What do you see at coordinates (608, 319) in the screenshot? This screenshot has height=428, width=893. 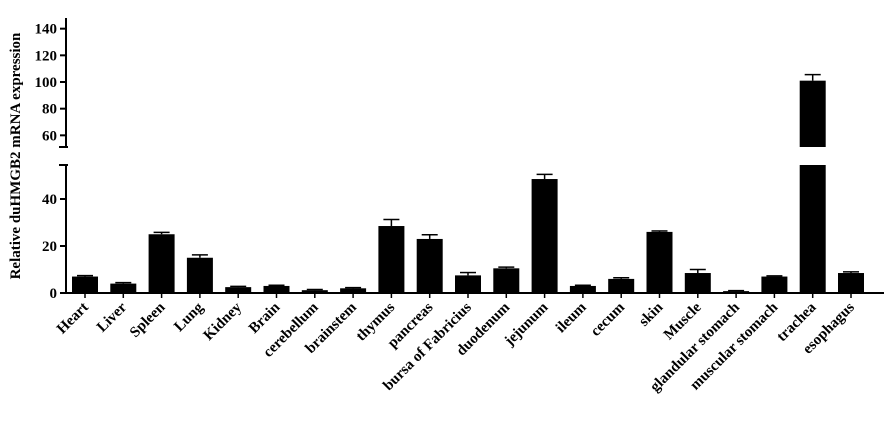 I see `x-category-label: cecum` at bounding box center [608, 319].